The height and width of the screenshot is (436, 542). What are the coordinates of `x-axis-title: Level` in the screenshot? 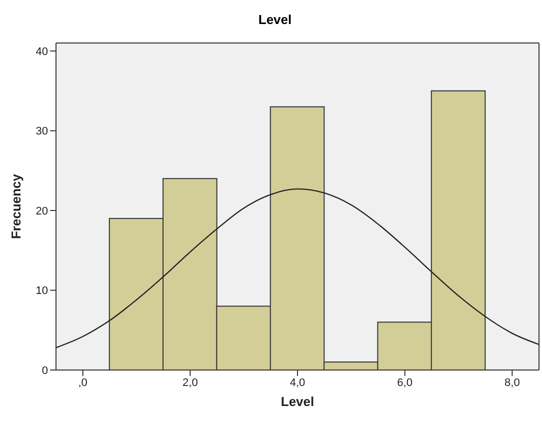 It's located at (297, 401).